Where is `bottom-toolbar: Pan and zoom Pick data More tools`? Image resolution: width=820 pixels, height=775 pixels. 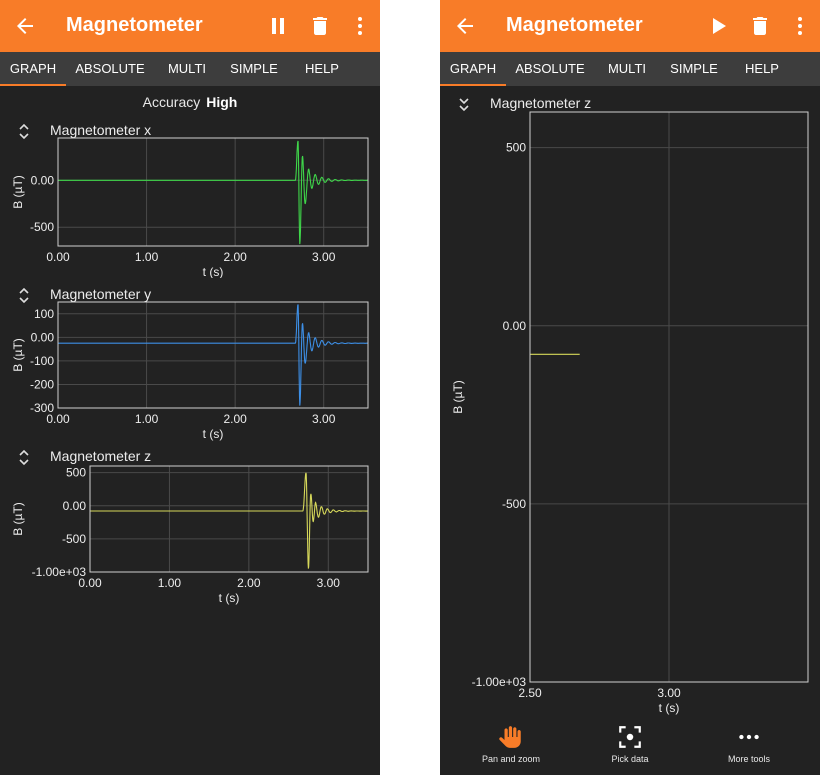 bottom-toolbar: Pan and zoom Pick data More tools is located at coordinates (630, 745).